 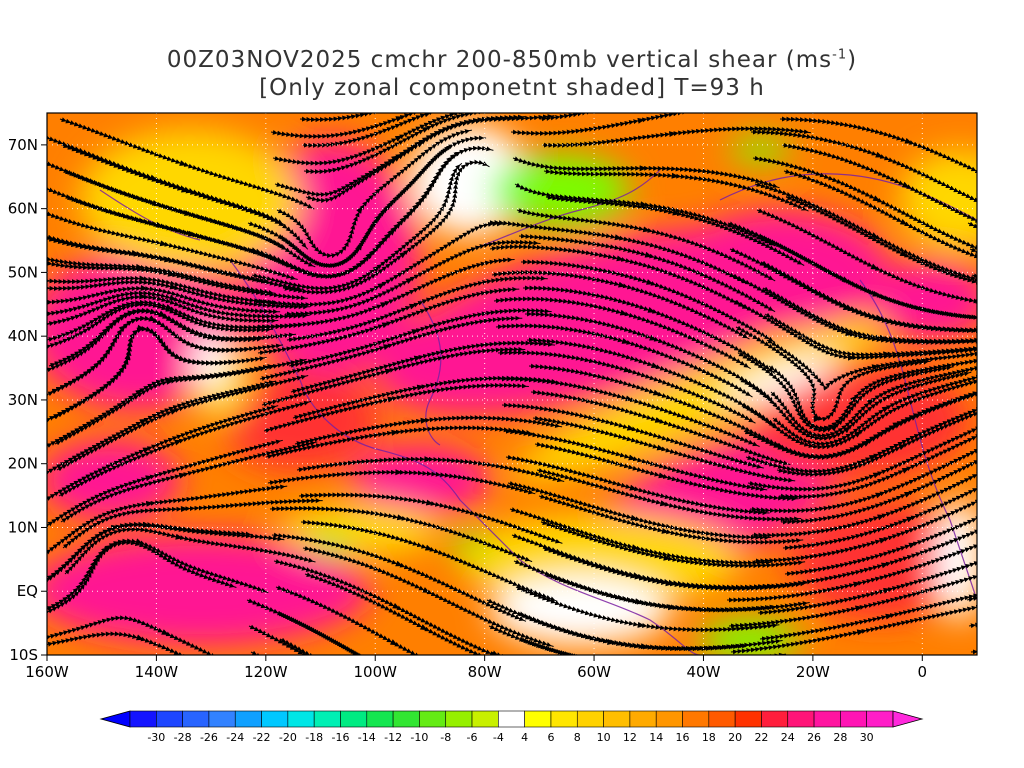 What do you see at coordinates (704, 672) in the screenshot?
I see `lon-tick-label: 40W` at bounding box center [704, 672].